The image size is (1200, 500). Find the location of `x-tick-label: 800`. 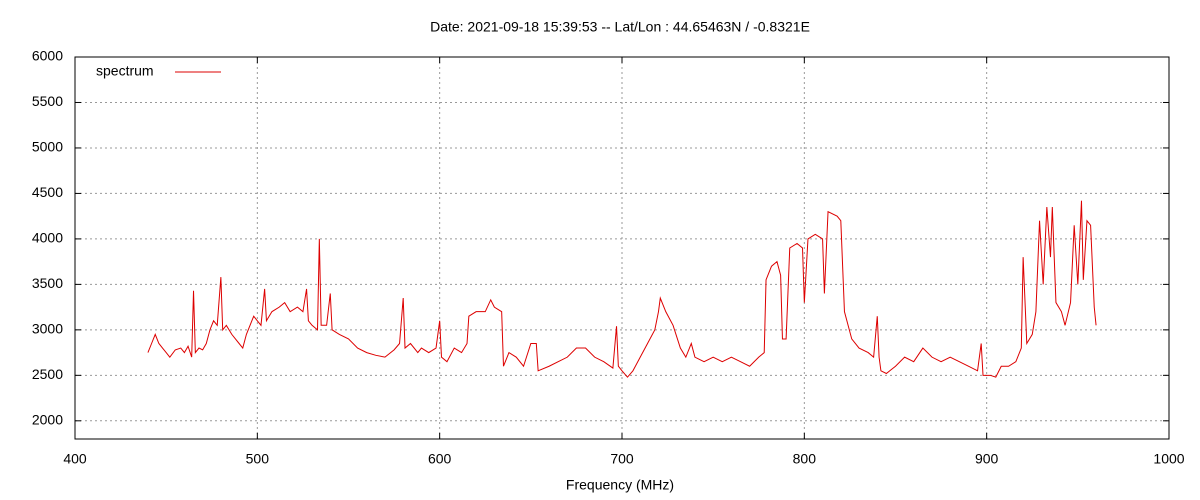

x-tick-label: 800 is located at coordinates (805, 459).